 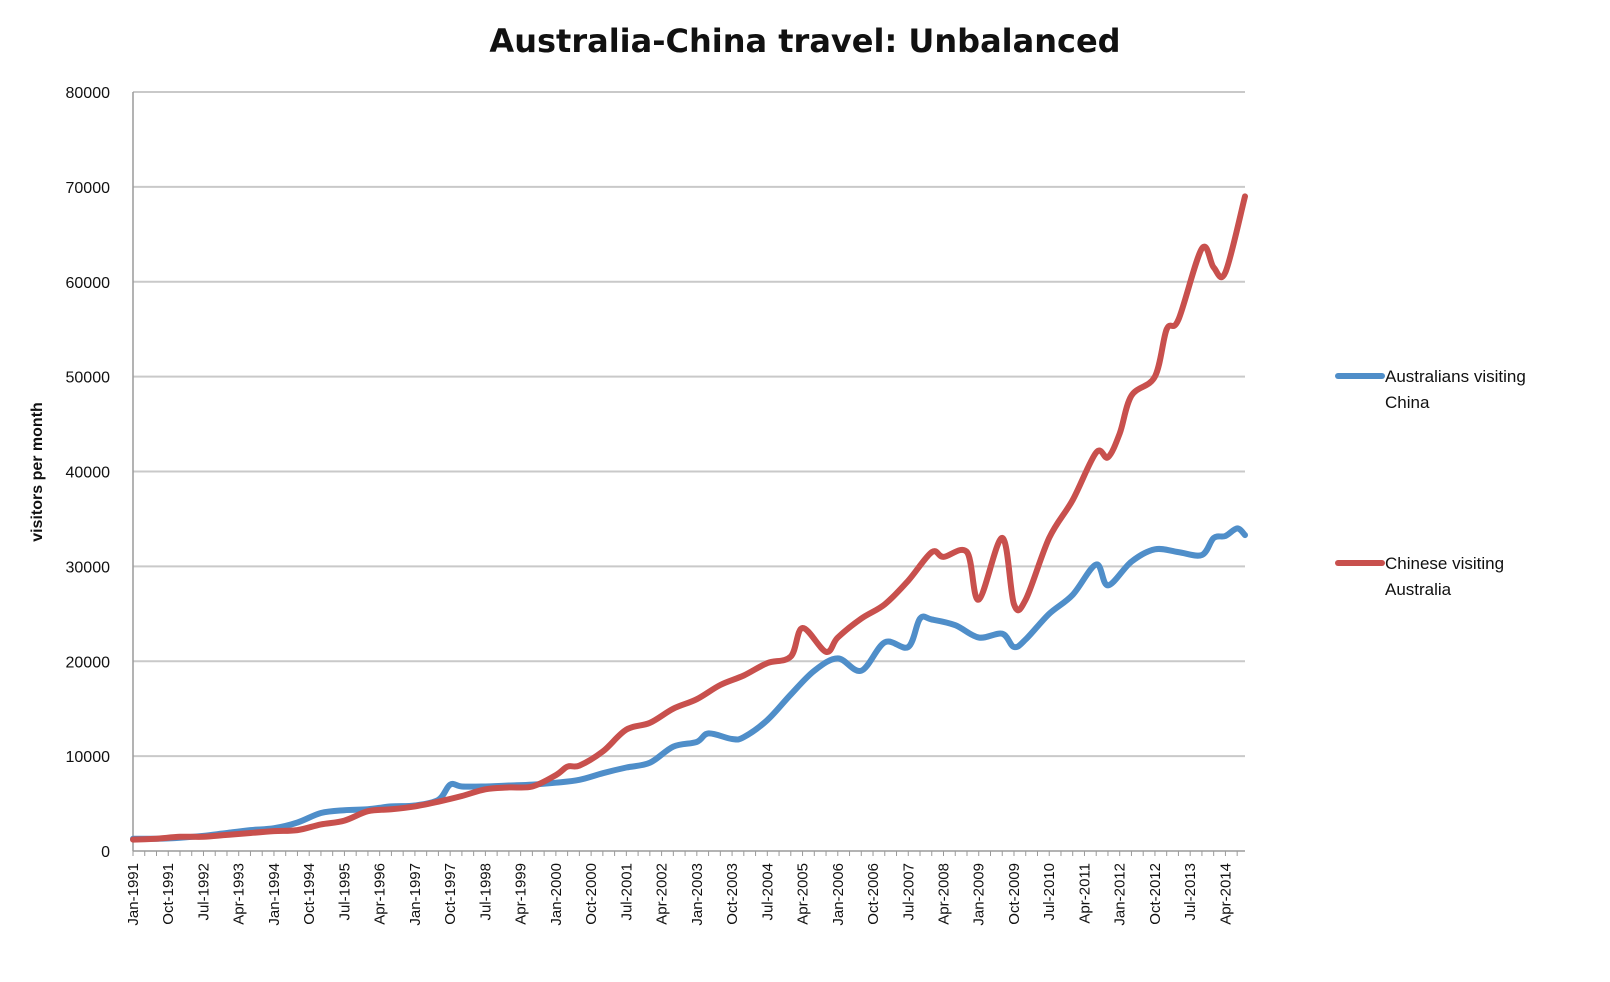 I want to click on x-tick-label: Apr-2011, so click(x=1084, y=893).